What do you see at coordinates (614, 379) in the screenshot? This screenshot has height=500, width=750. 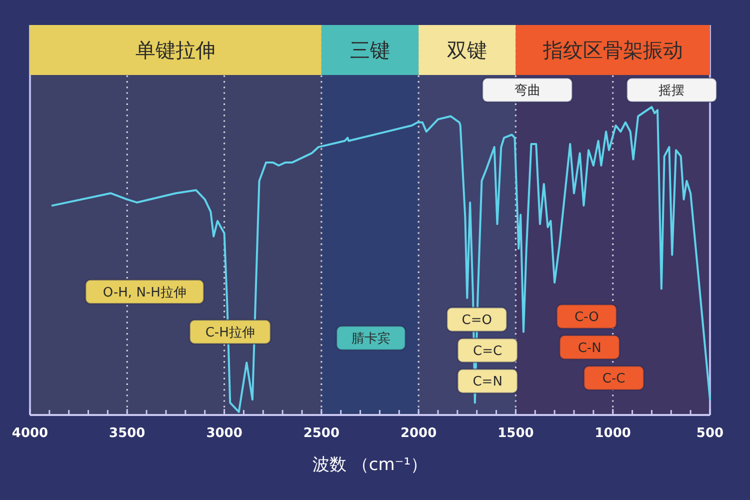 I see `annotation: C-C` at bounding box center [614, 379].